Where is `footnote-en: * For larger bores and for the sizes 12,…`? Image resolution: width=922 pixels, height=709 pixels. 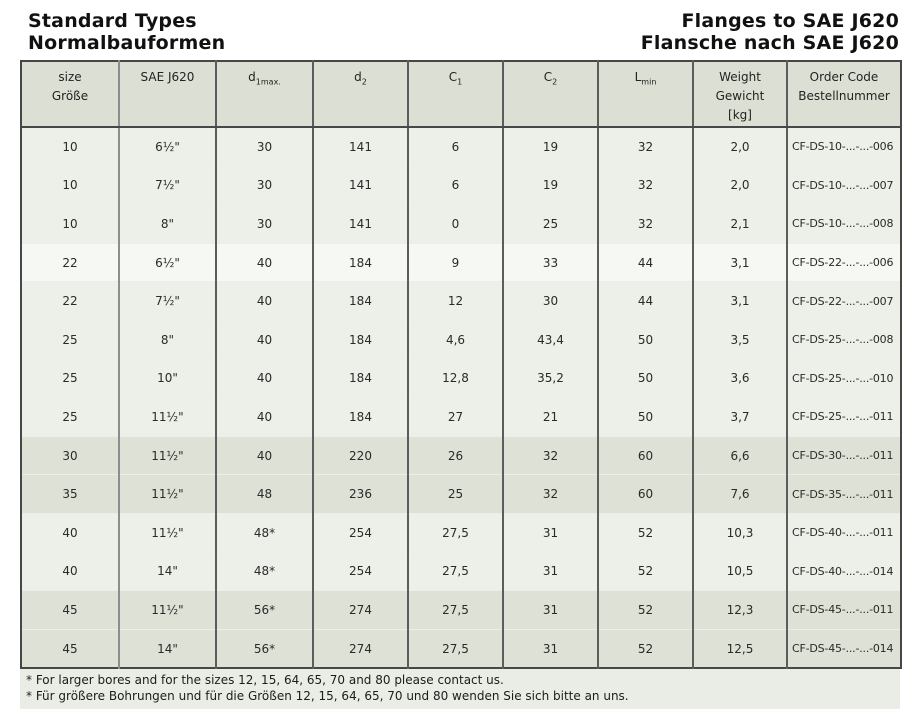
footnote-en: * For larger bores and for the sizes 12,… is located at coordinates (265, 680).